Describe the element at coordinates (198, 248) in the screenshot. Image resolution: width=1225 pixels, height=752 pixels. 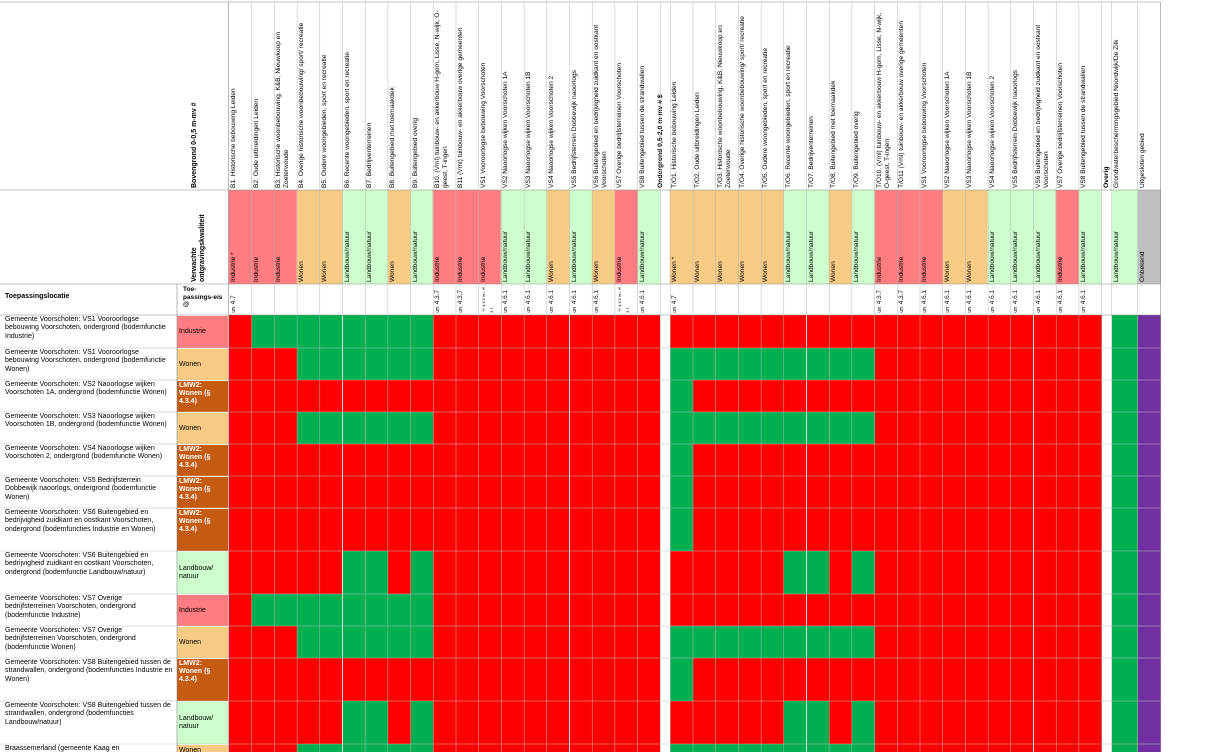
I see `header-verwachte-kwaliteit: Verwachte ontgravingskwaliteit` at that location.